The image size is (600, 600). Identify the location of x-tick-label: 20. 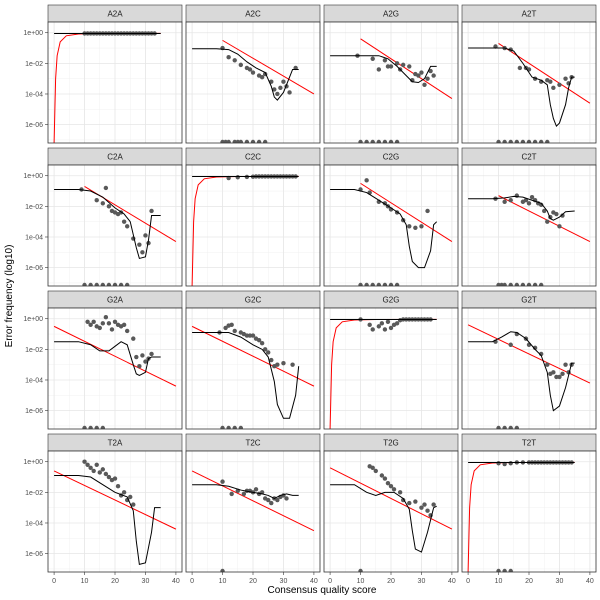
(529, 581).